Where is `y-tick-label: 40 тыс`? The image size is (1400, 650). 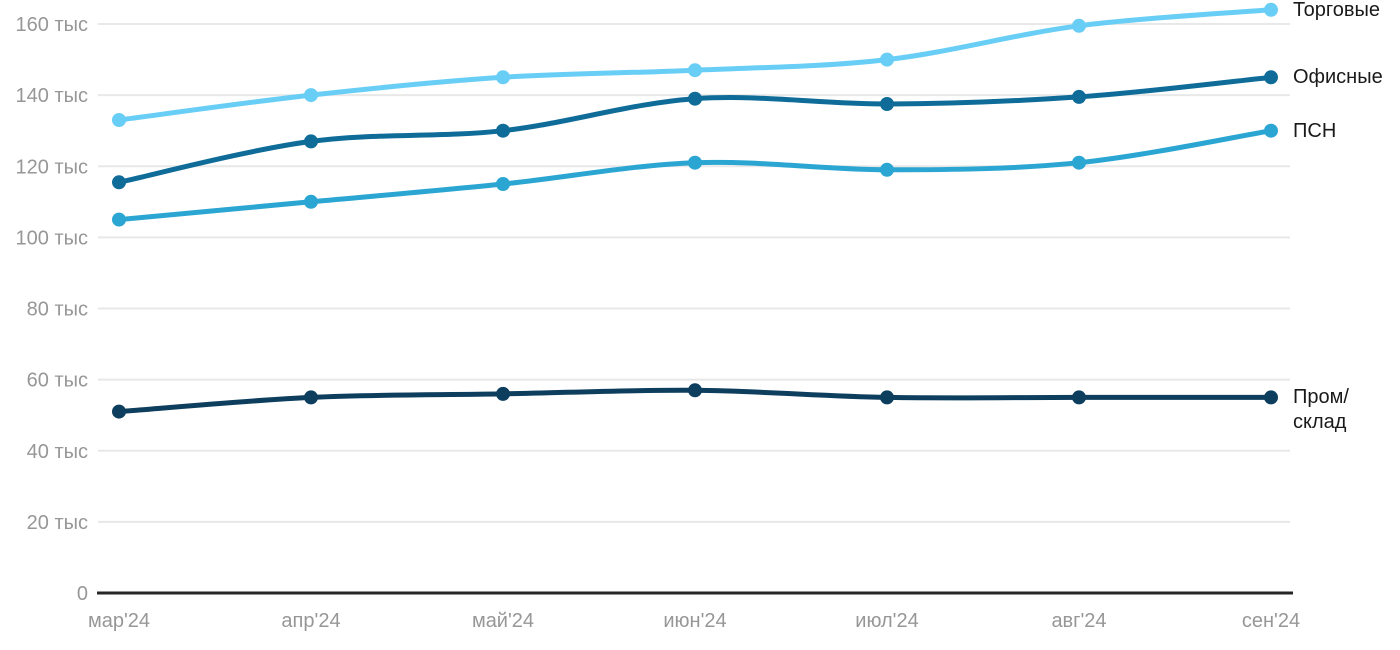
y-tick-label: 40 тыс is located at coordinates (57, 452).